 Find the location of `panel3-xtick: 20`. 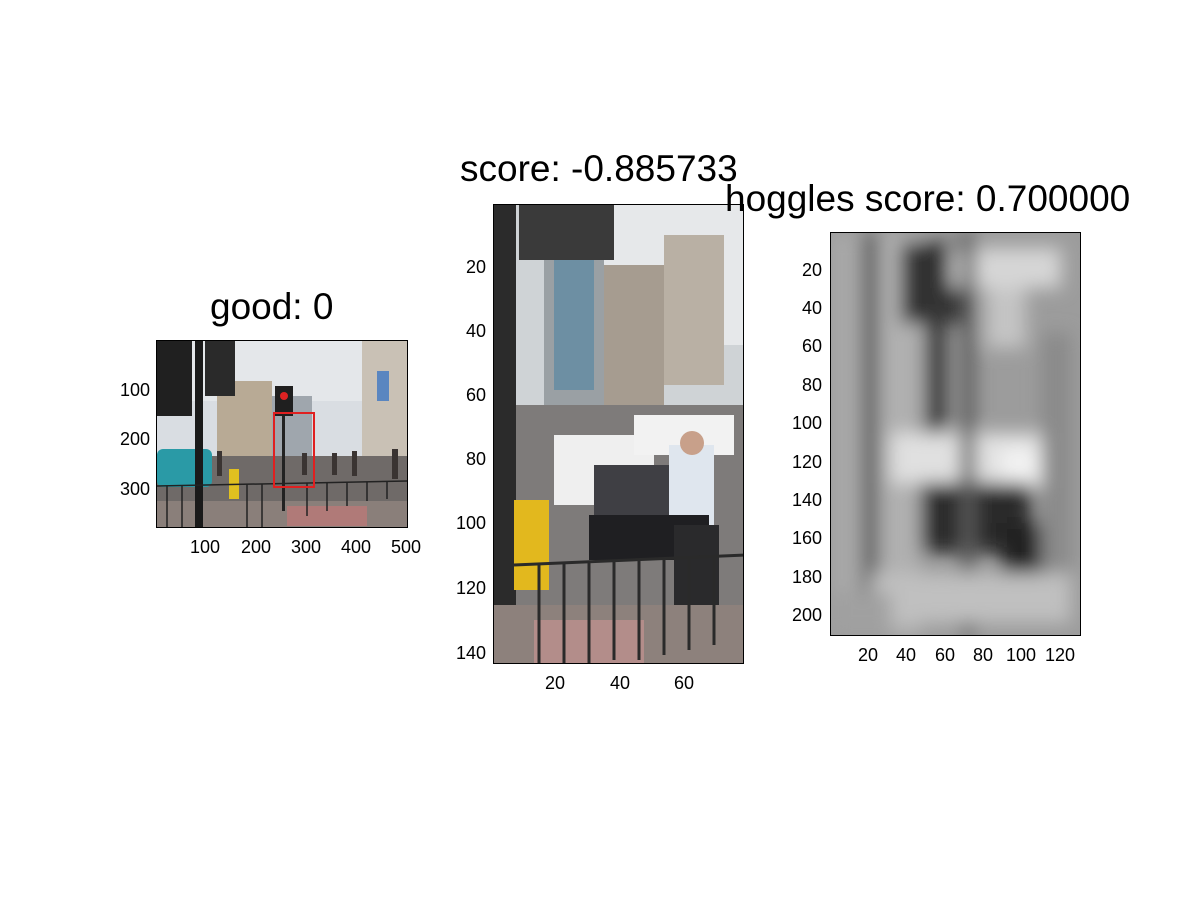

panel3-xtick: 20 is located at coordinates (868, 655).